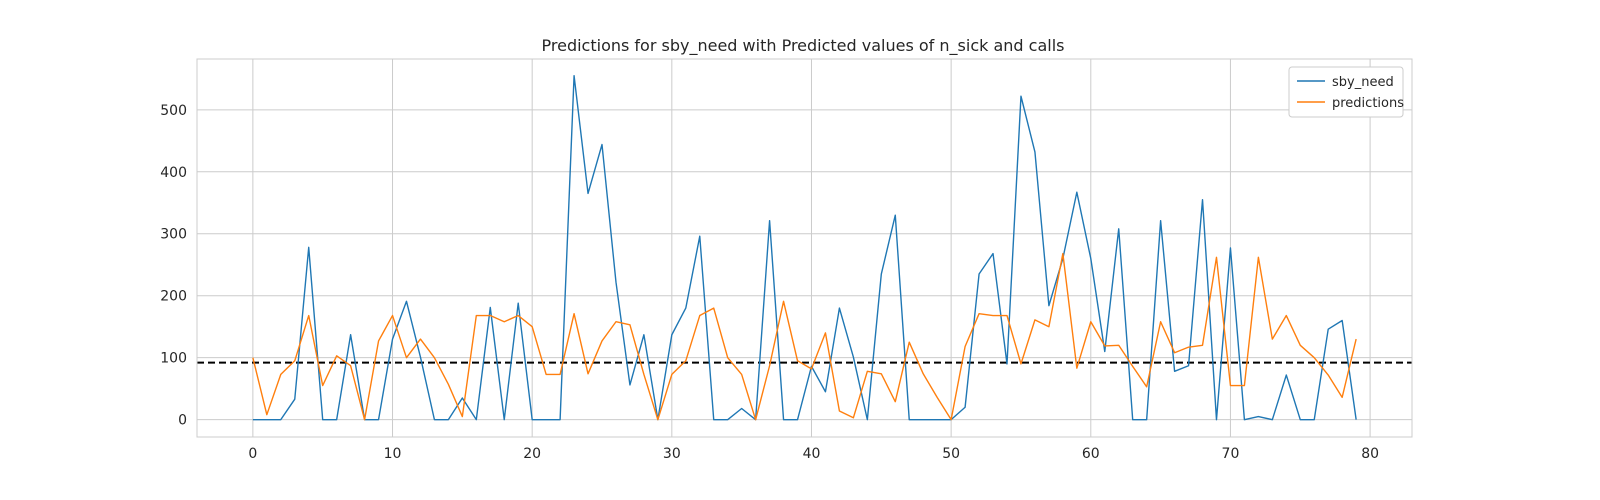  What do you see at coordinates (252, 454) in the screenshot?
I see `x-tick-label: 0` at bounding box center [252, 454].